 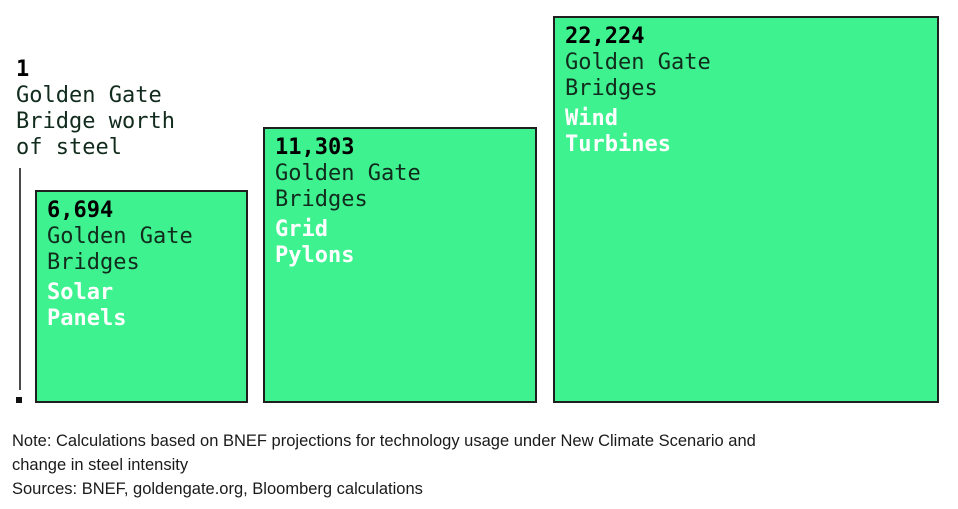 I want to click on value-label: 11,303, so click(x=315, y=147).